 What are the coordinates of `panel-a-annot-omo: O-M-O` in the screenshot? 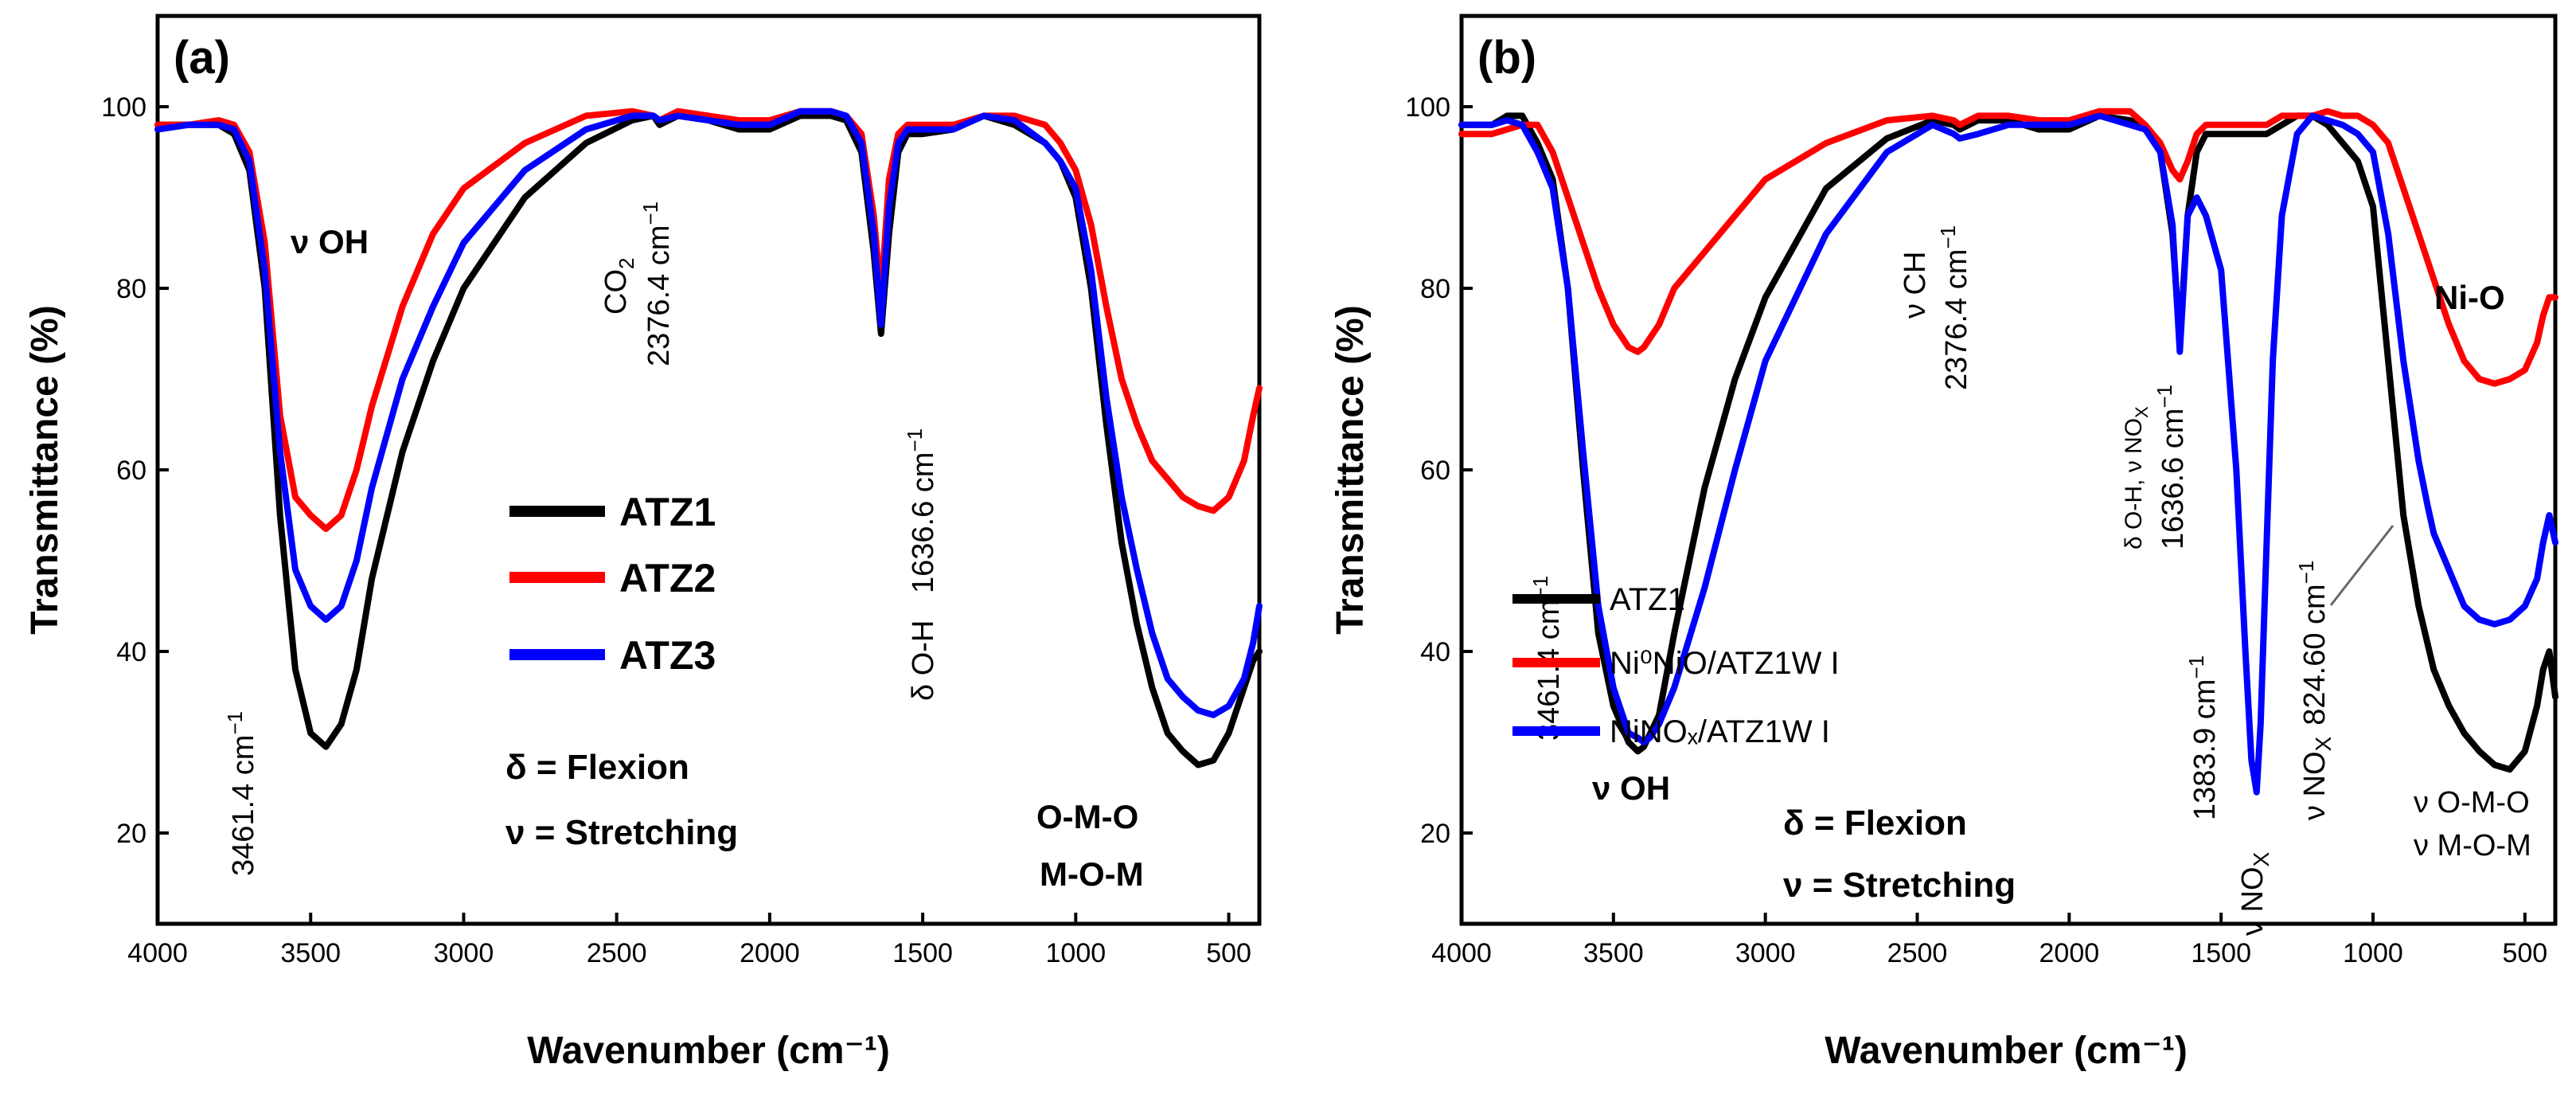 It's located at (1087, 817).